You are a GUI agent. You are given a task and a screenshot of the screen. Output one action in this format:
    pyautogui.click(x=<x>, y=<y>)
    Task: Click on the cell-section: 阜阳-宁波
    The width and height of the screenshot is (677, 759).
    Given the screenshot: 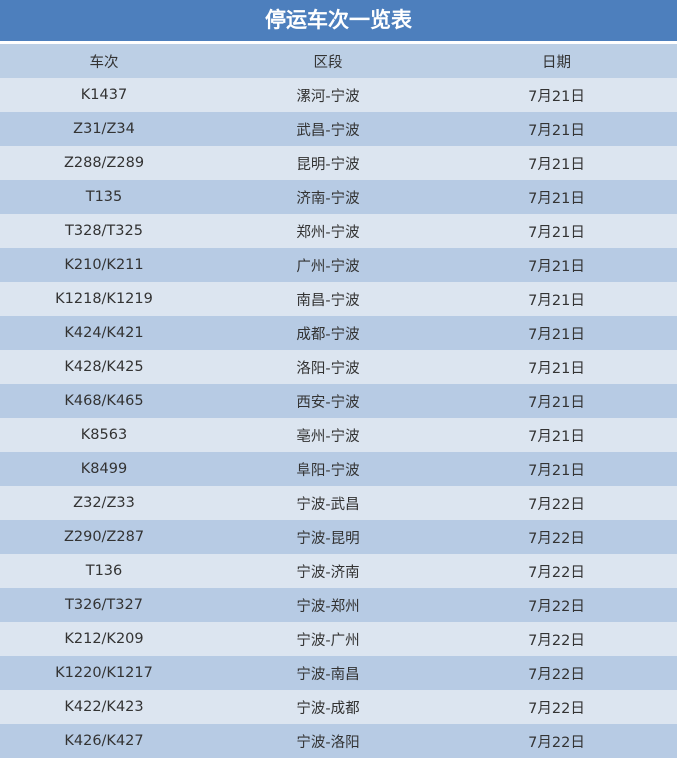 What is the action you would take?
    pyautogui.click(x=328, y=470)
    